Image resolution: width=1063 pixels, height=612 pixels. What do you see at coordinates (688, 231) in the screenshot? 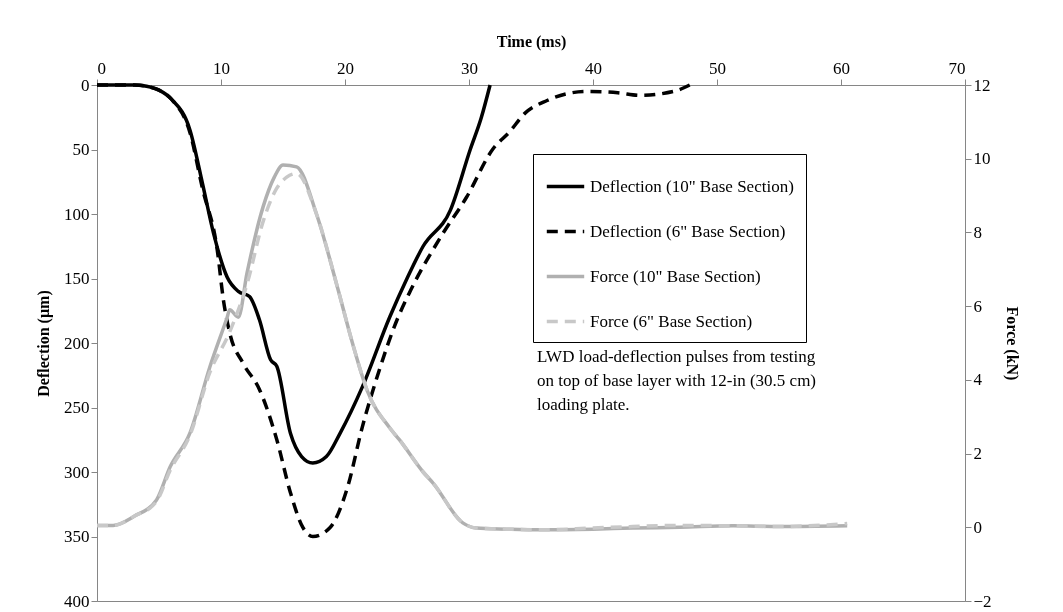
I see `legend-label: Deflection (6" Base Section)` at bounding box center [688, 231].